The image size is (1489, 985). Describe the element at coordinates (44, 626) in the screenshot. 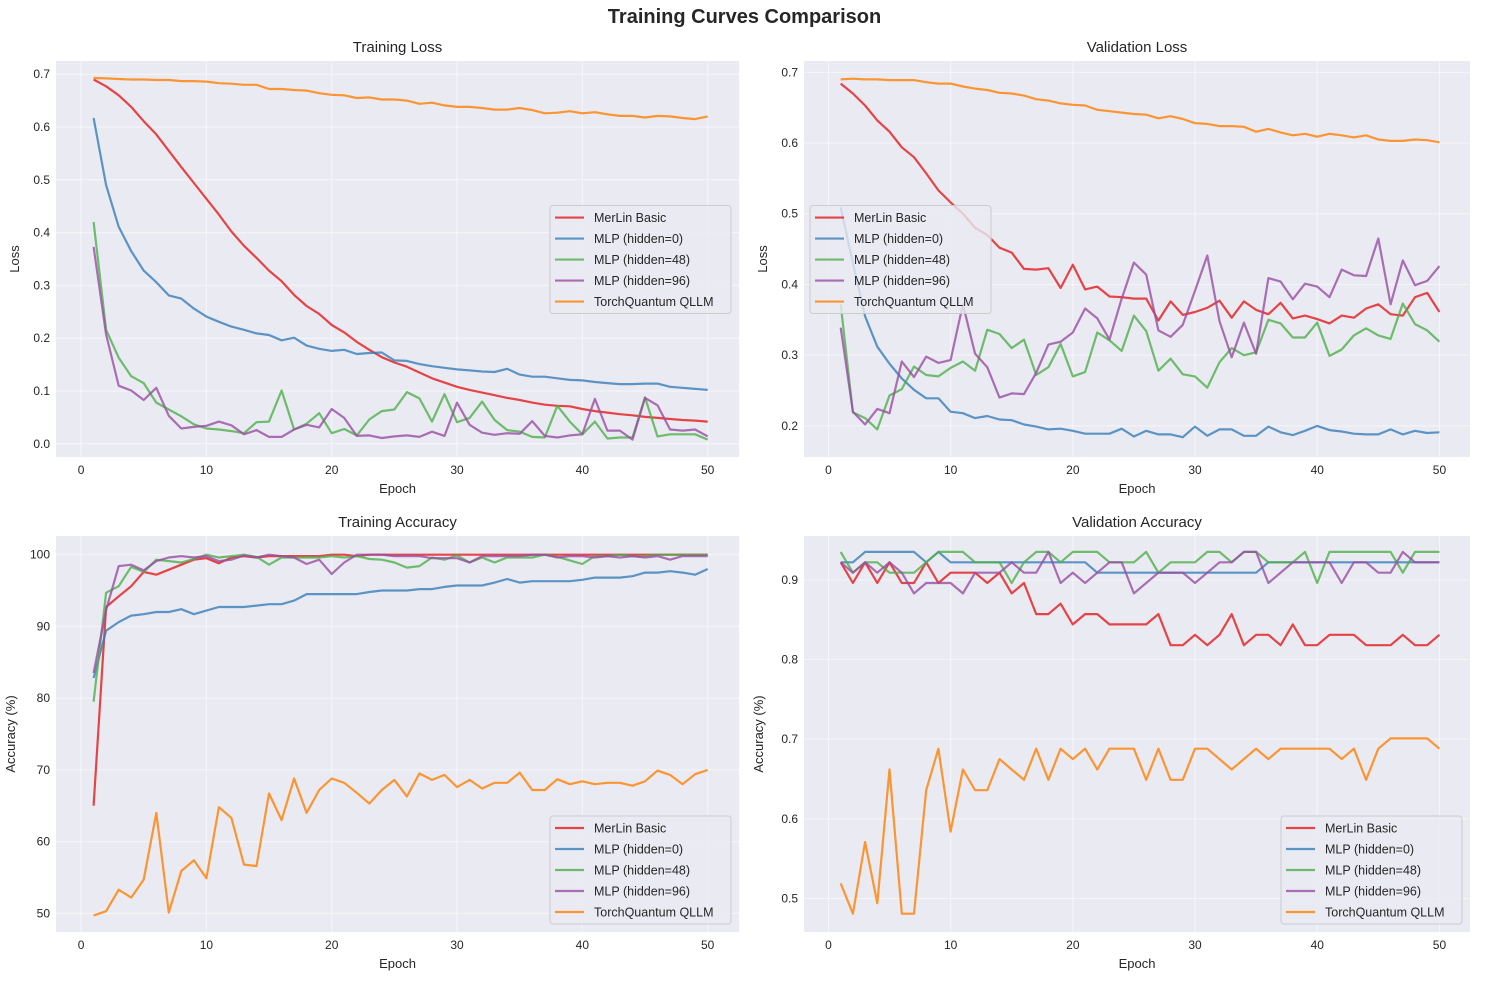

I see `y-tick-label: 90` at that location.